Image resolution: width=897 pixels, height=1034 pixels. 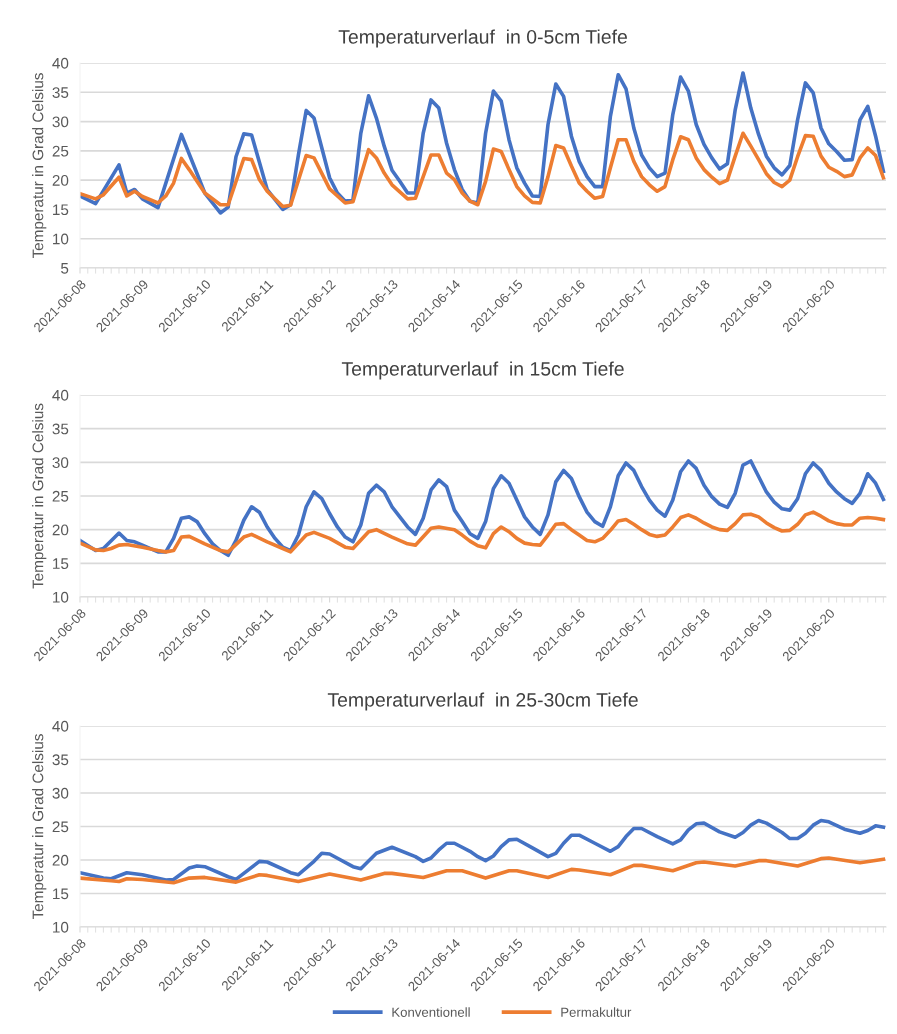 What do you see at coordinates (431, 1012) in the screenshot?
I see `legend-label: Konventionell` at bounding box center [431, 1012].